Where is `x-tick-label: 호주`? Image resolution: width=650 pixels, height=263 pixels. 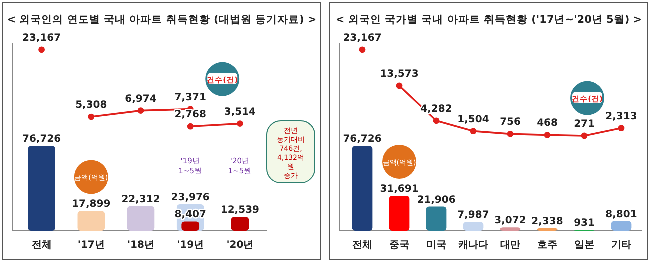
x-tick-label: 호주 is located at coordinates (548, 245).